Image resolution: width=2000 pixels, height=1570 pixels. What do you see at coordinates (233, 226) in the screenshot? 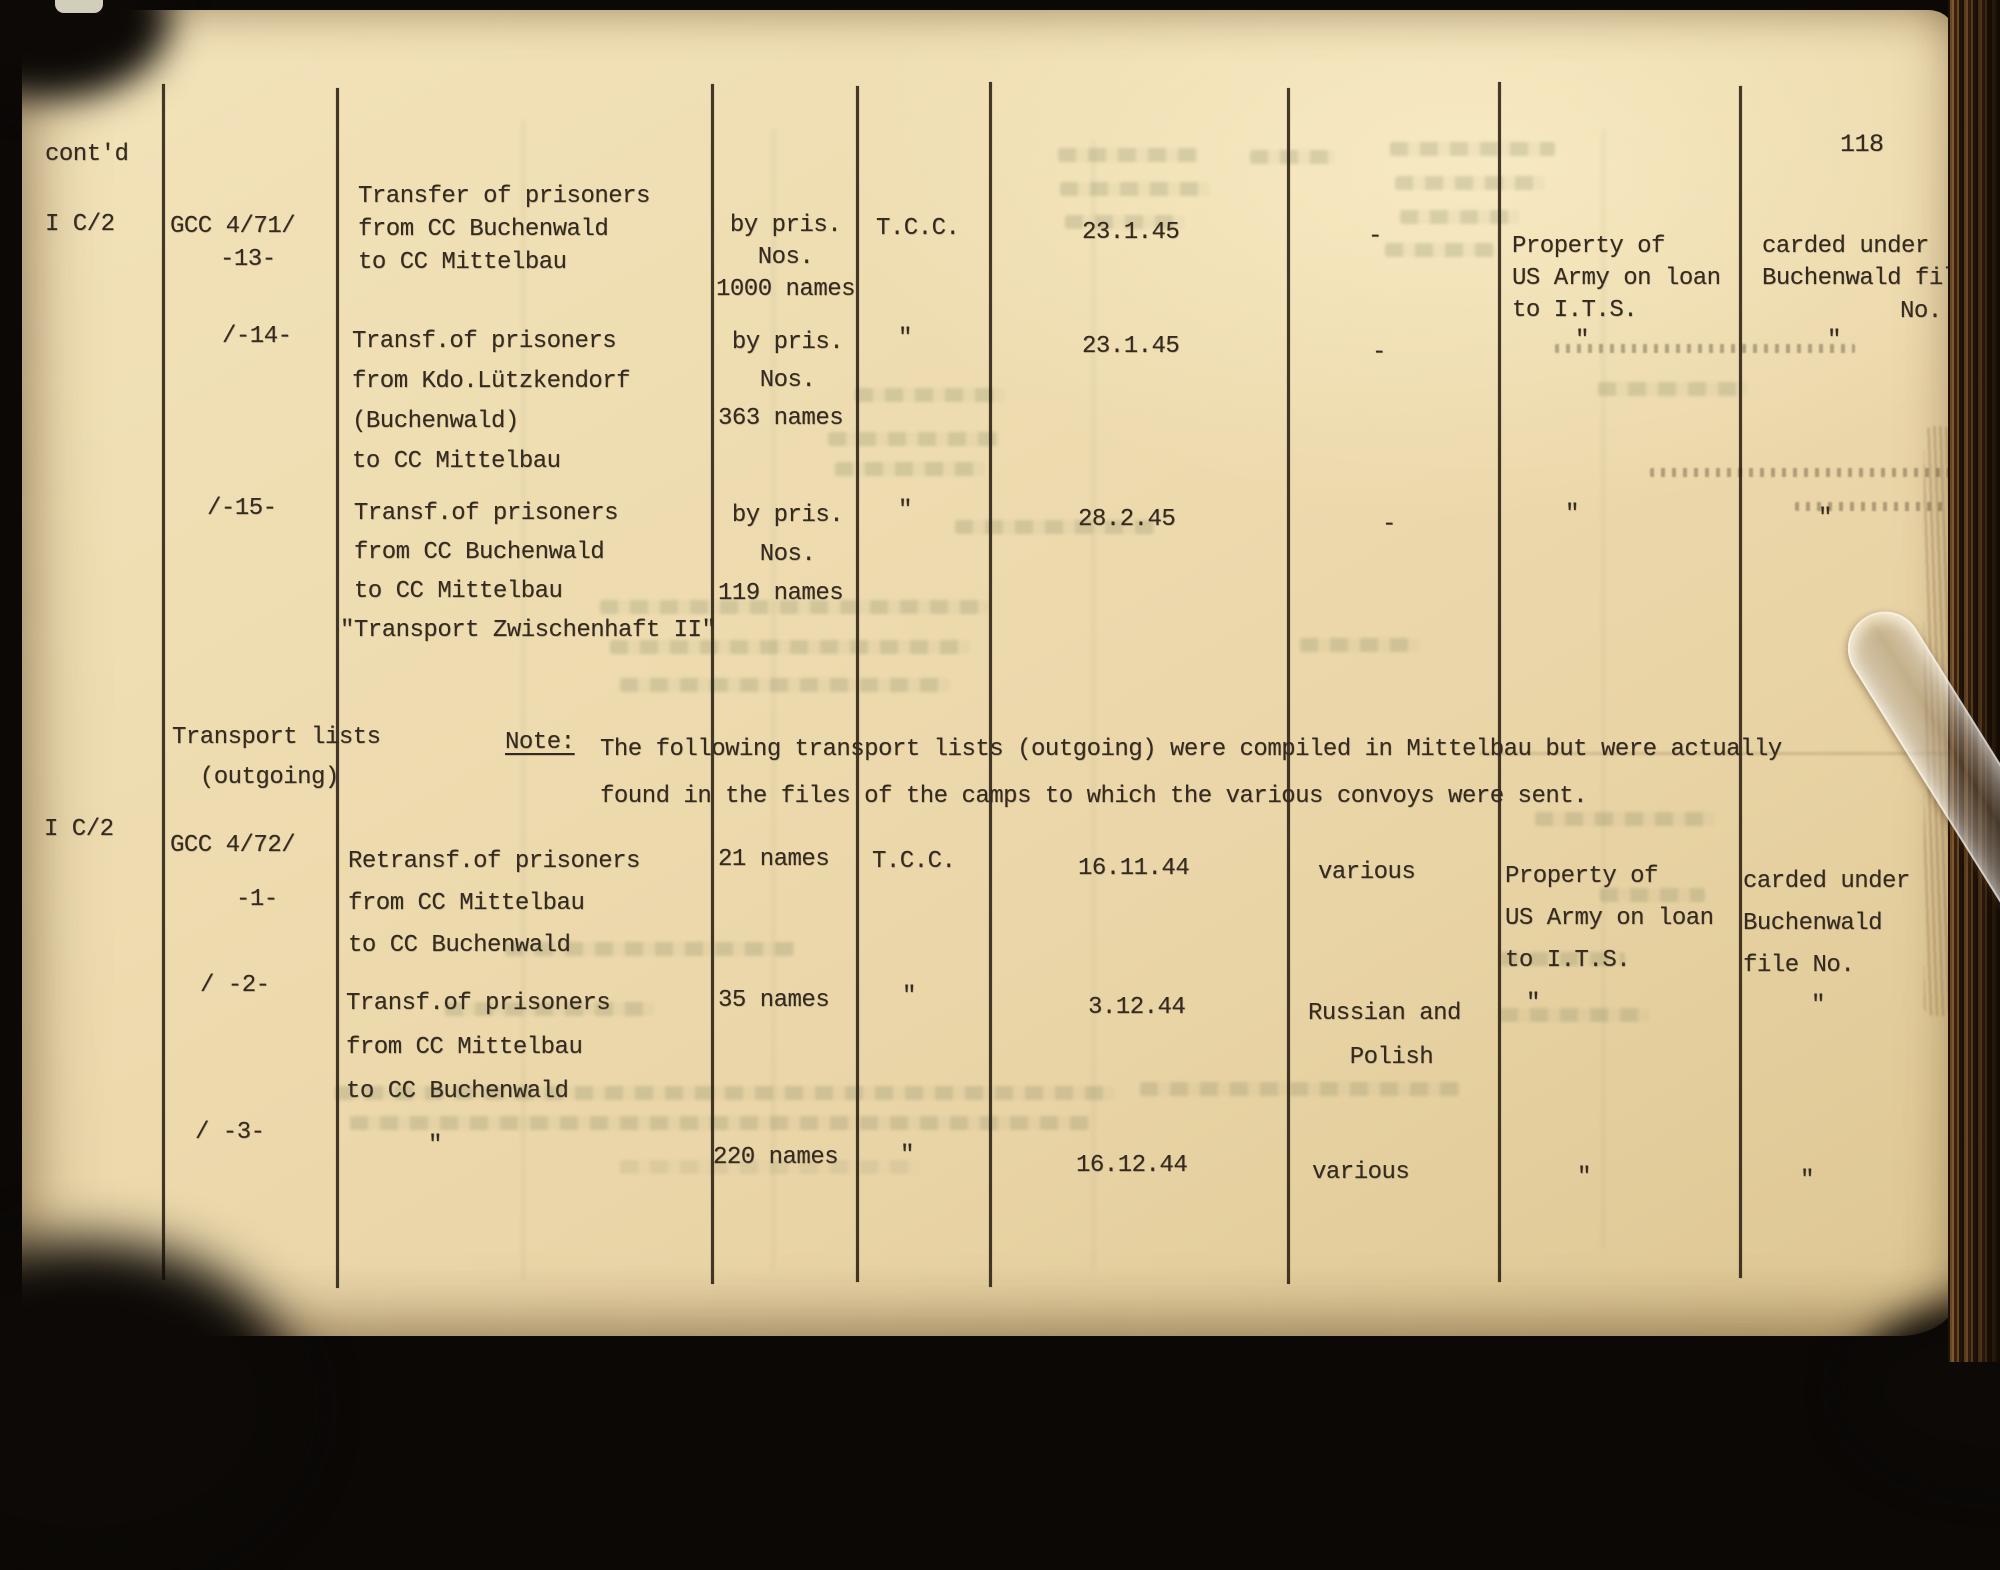
I see `row-ref: GCC 4/71/` at bounding box center [233, 226].